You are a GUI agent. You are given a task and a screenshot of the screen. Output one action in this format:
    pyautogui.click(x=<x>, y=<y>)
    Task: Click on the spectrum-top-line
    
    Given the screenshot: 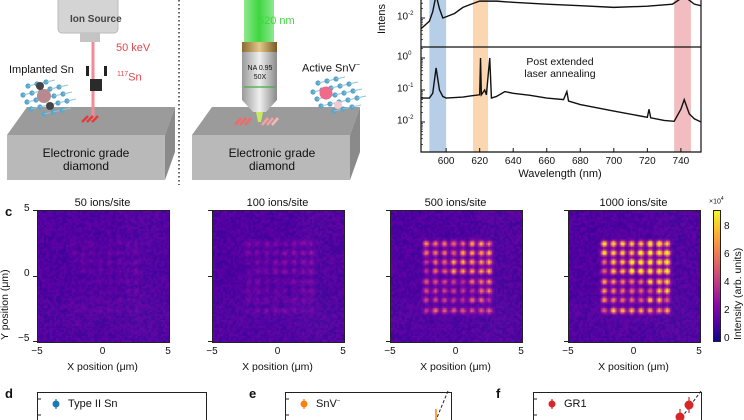 What is the action you would take?
    pyautogui.click(x=561, y=15)
    